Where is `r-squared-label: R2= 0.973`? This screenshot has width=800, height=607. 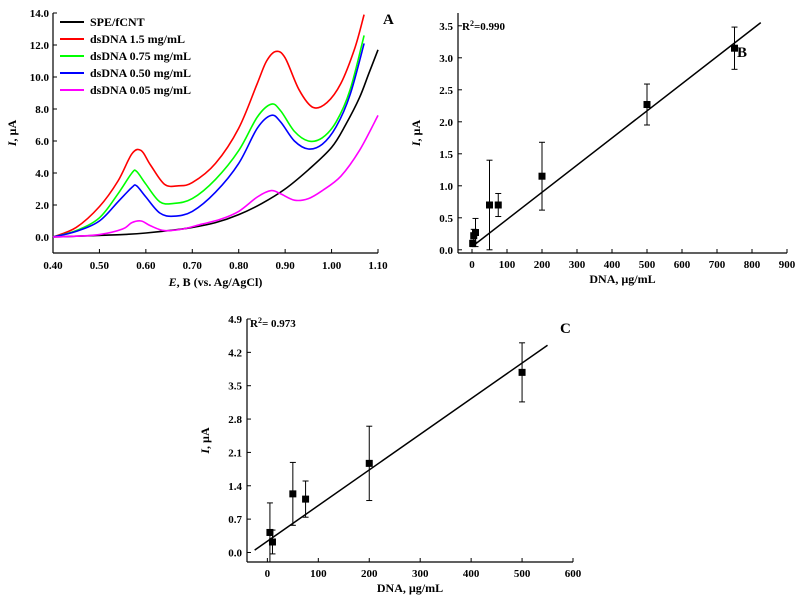
r-squared-label: R2= 0.973 is located at coordinates (273, 323).